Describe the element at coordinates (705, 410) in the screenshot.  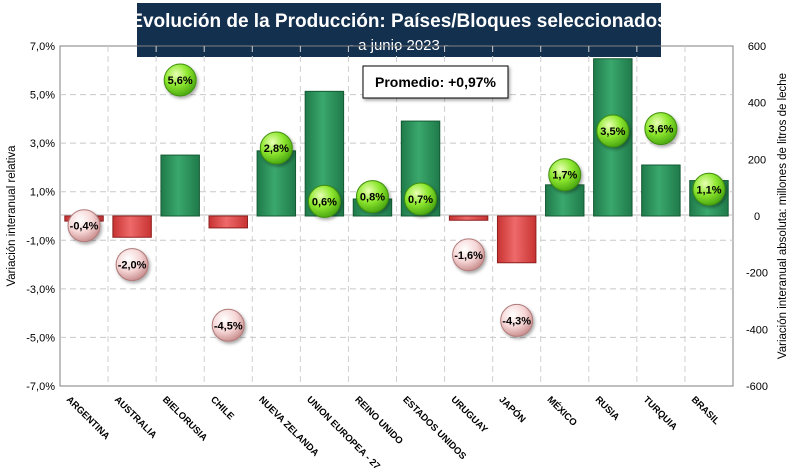
I see `category-label: BRASIL` at that location.